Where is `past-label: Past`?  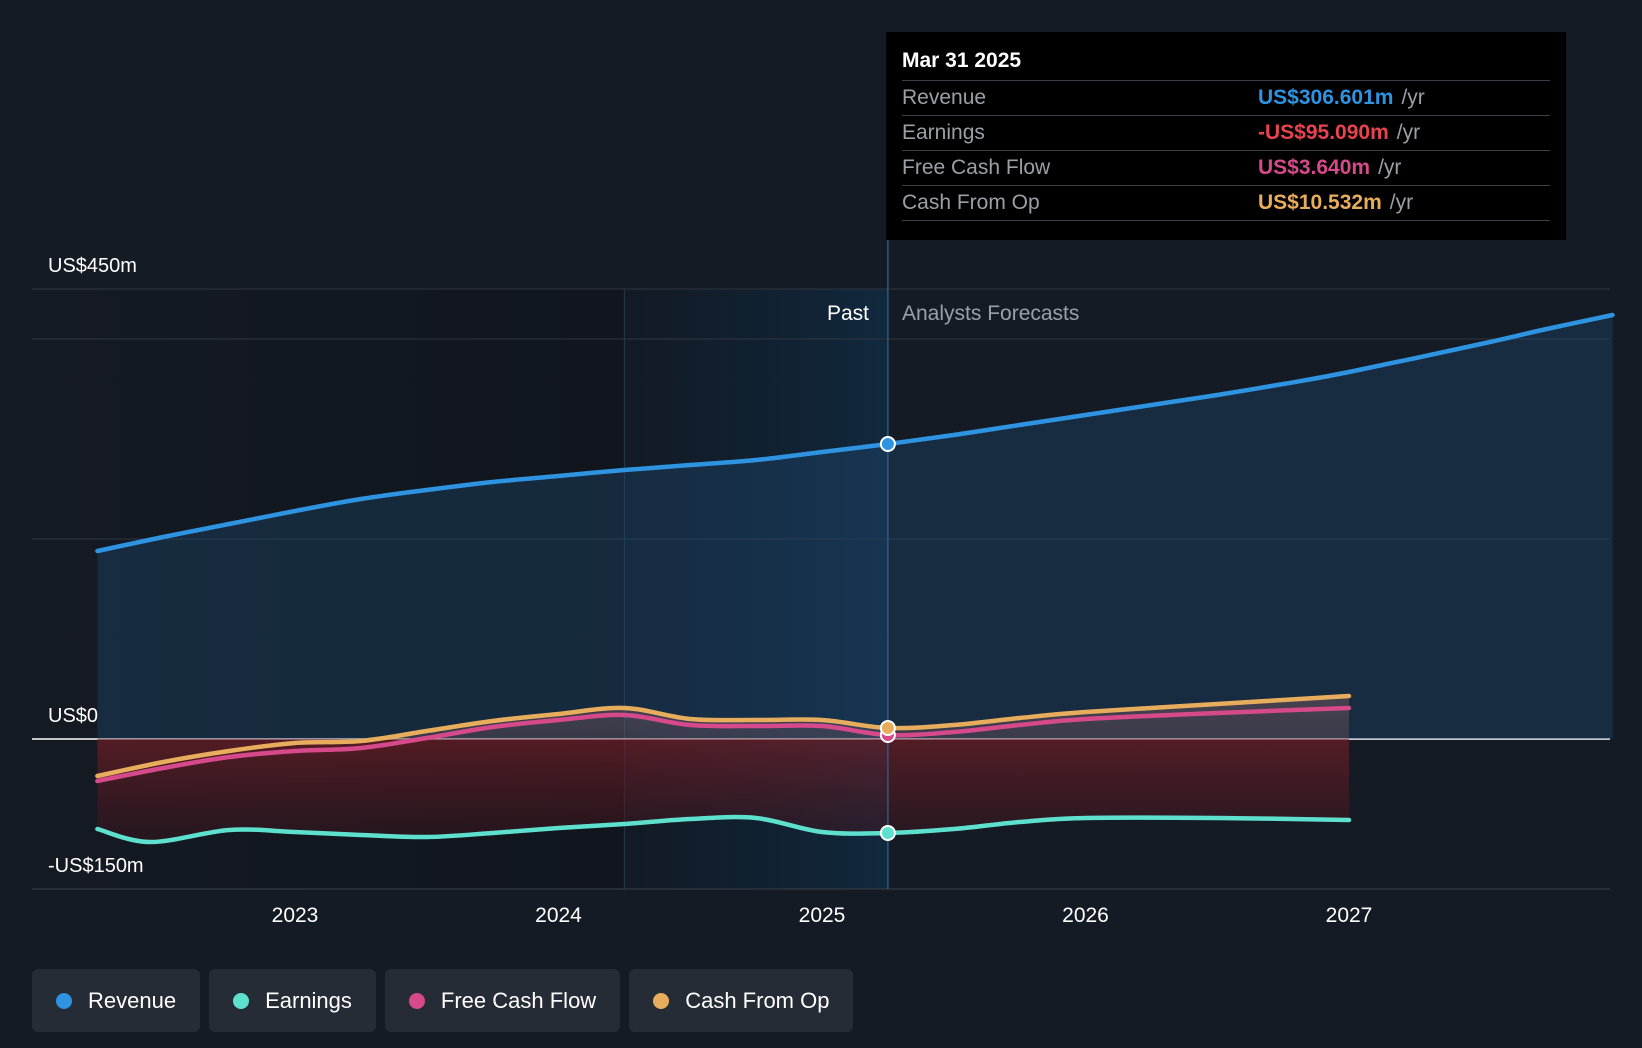
past-label: Past is located at coordinates (848, 313).